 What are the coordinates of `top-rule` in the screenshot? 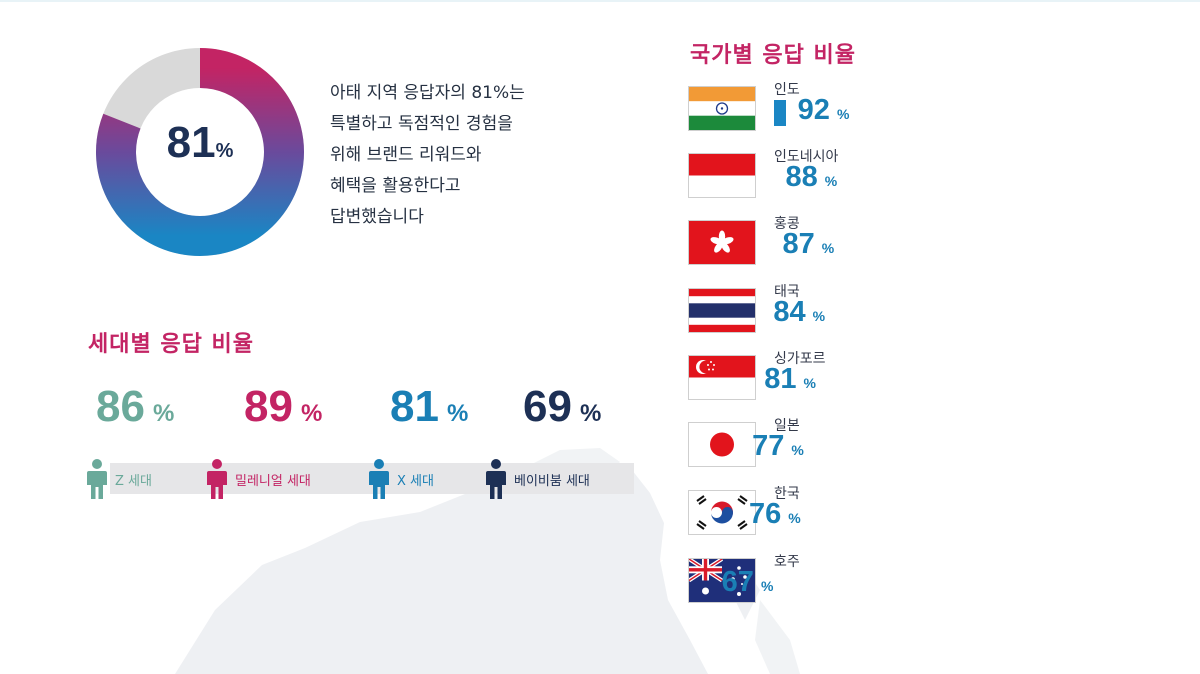 It's located at (600, 1).